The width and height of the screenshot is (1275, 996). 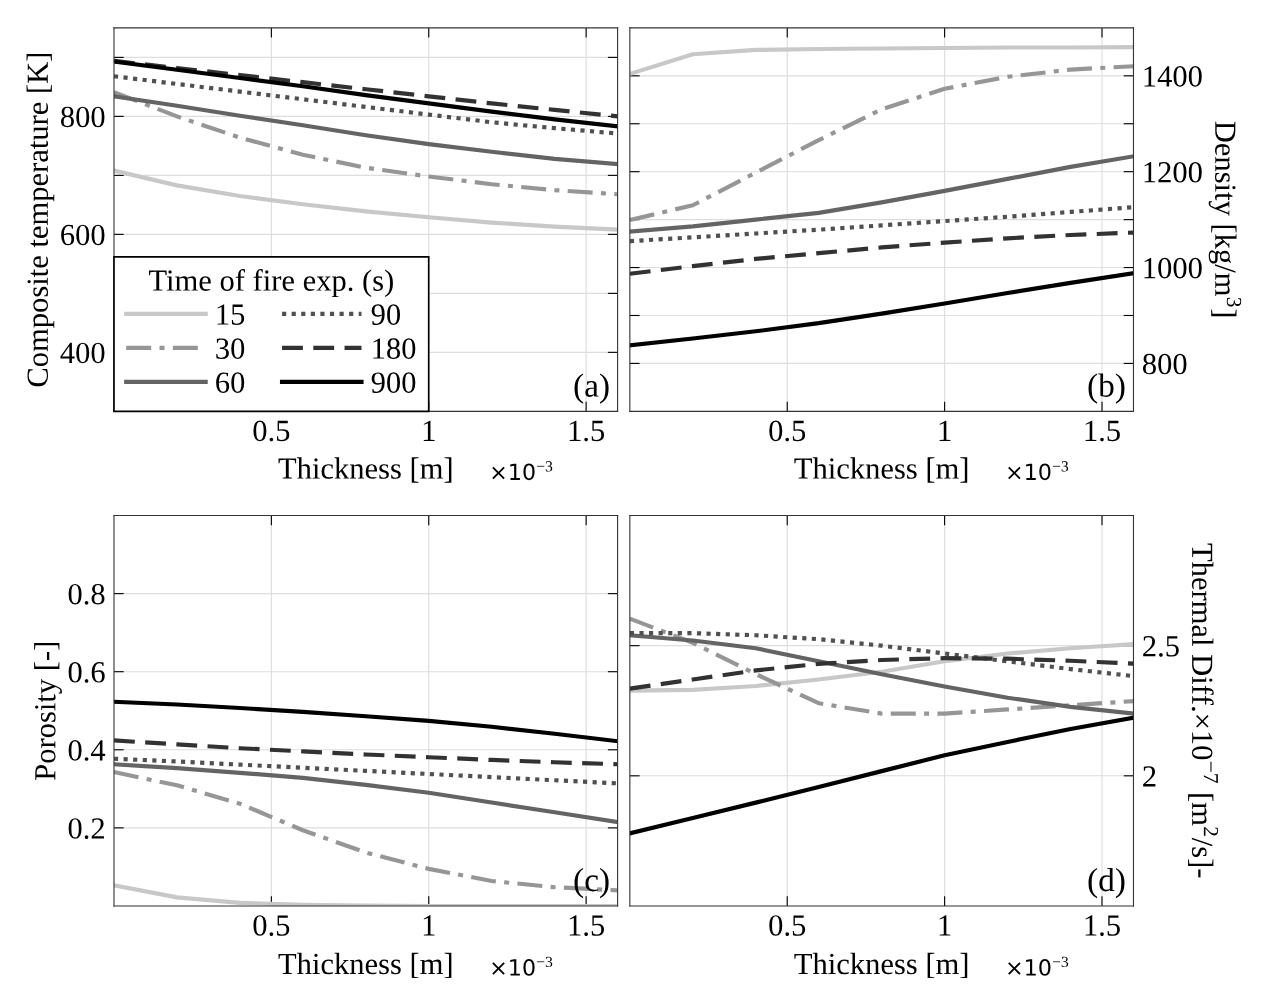 What do you see at coordinates (86, 594) in the screenshot?
I see `y-tick-label: 0.8` at bounding box center [86, 594].